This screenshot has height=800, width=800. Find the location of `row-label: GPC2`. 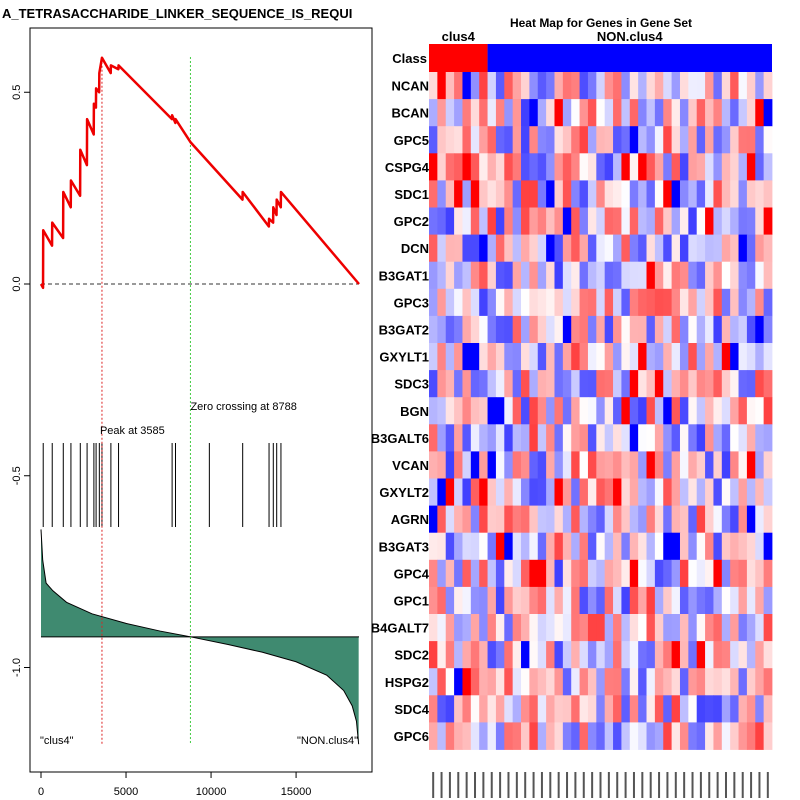

row-label: GPC2 is located at coordinates (411, 221).